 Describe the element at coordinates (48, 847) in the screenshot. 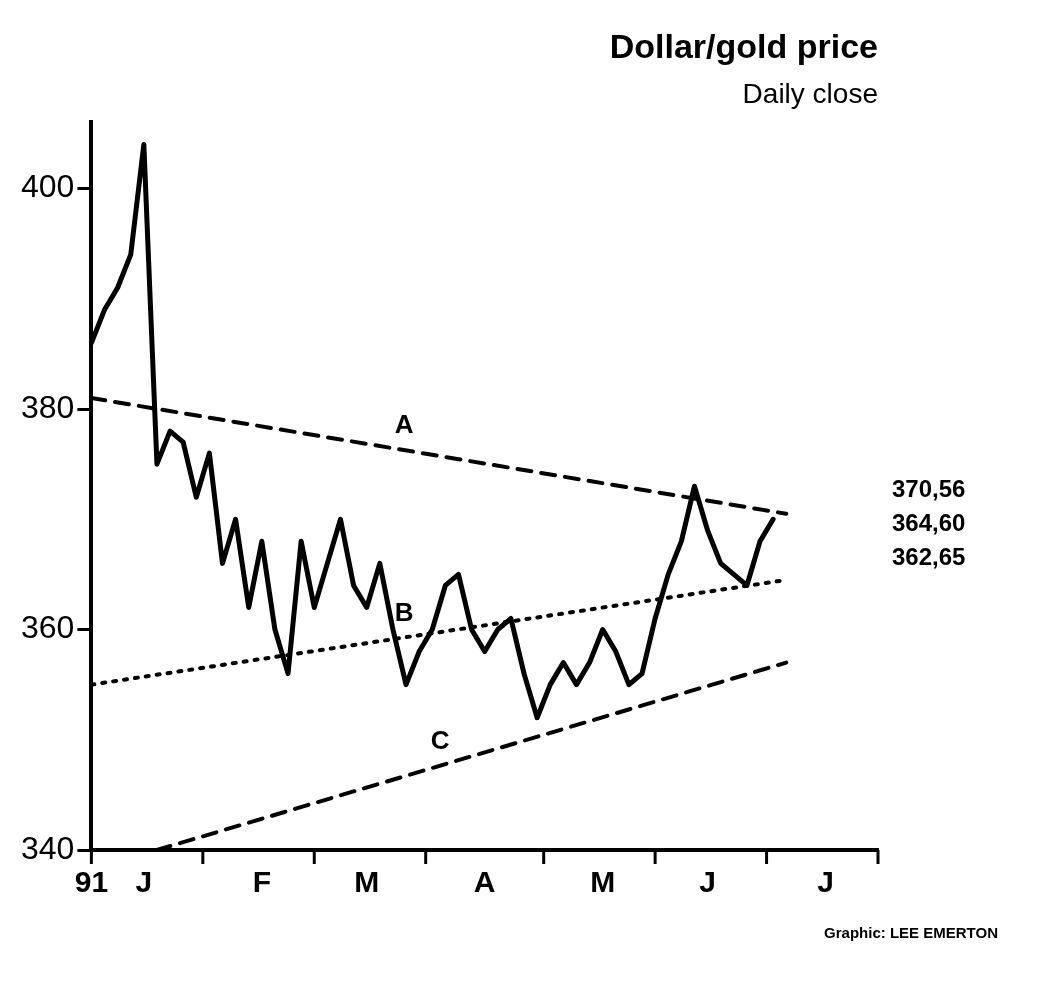

I see `y-tick-label: 340` at that location.